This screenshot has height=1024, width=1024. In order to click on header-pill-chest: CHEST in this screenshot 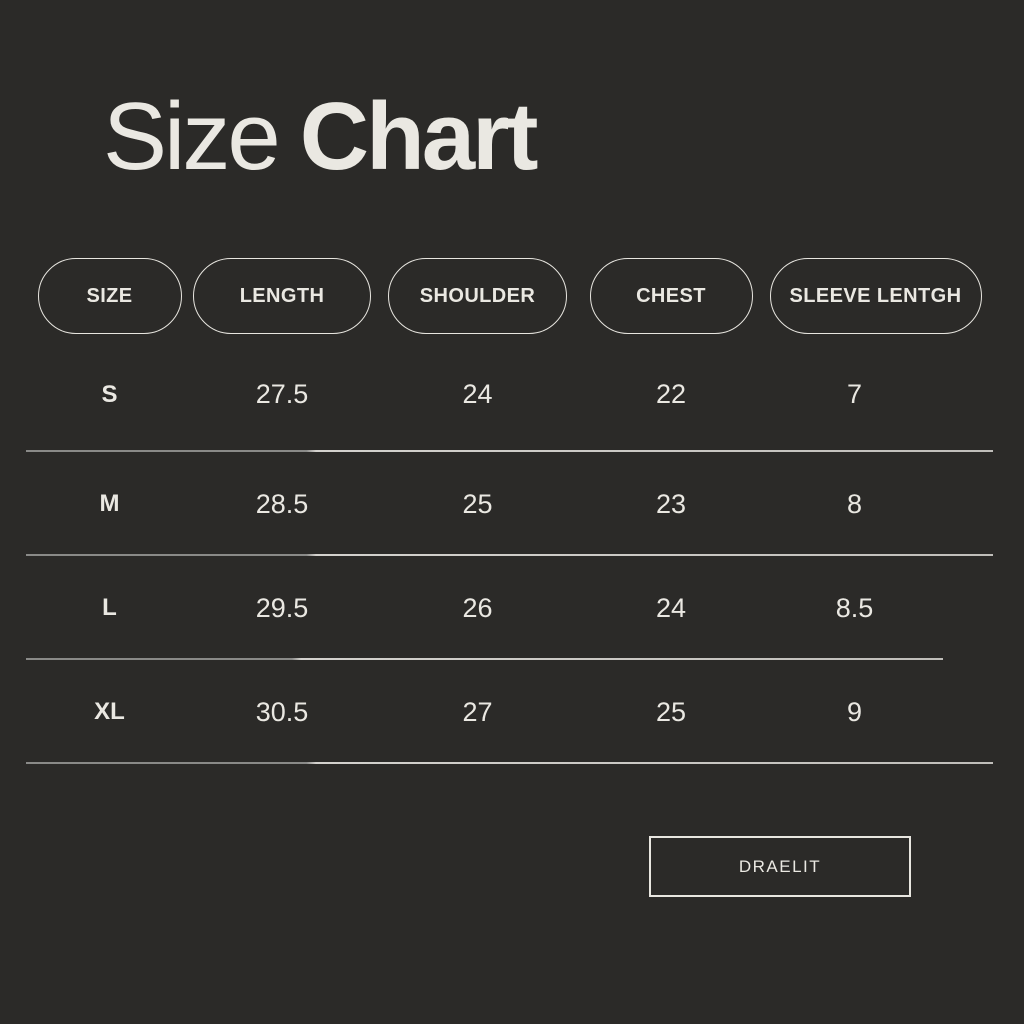, I will do `click(671, 296)`.